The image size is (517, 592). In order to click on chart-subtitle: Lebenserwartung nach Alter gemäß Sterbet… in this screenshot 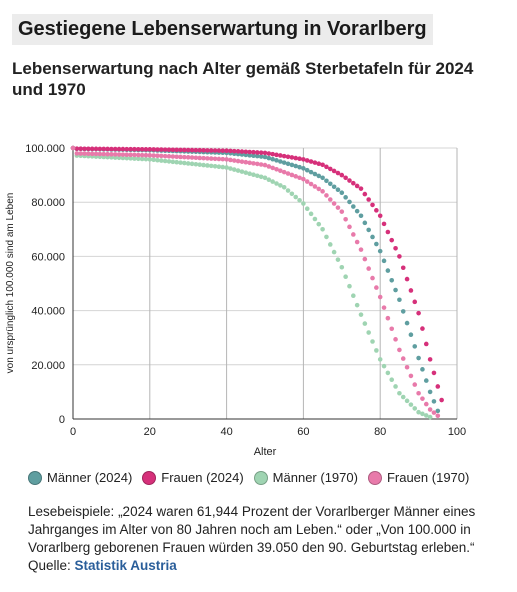, I will do `click(243, 79)`.